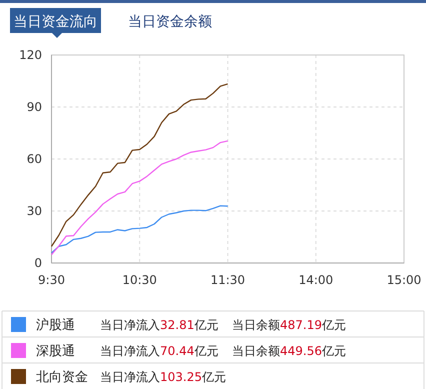 This screenshot has height=389, width=426. What do you see at coordinates (34, 211) in the screenshot?
I see `y-tick-label: 30` at bounding box center [34, 211].